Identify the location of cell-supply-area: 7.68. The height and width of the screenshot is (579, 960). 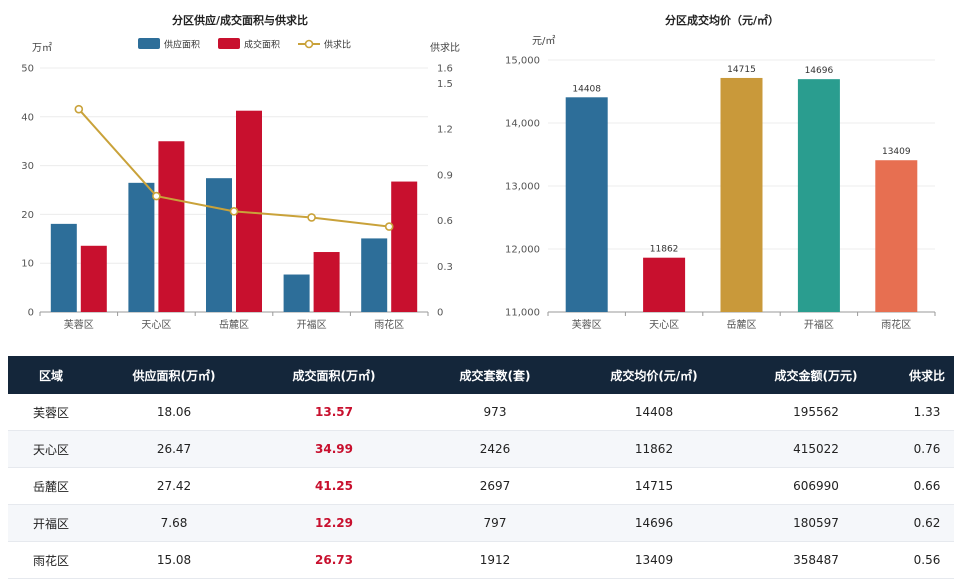
(174, 523).